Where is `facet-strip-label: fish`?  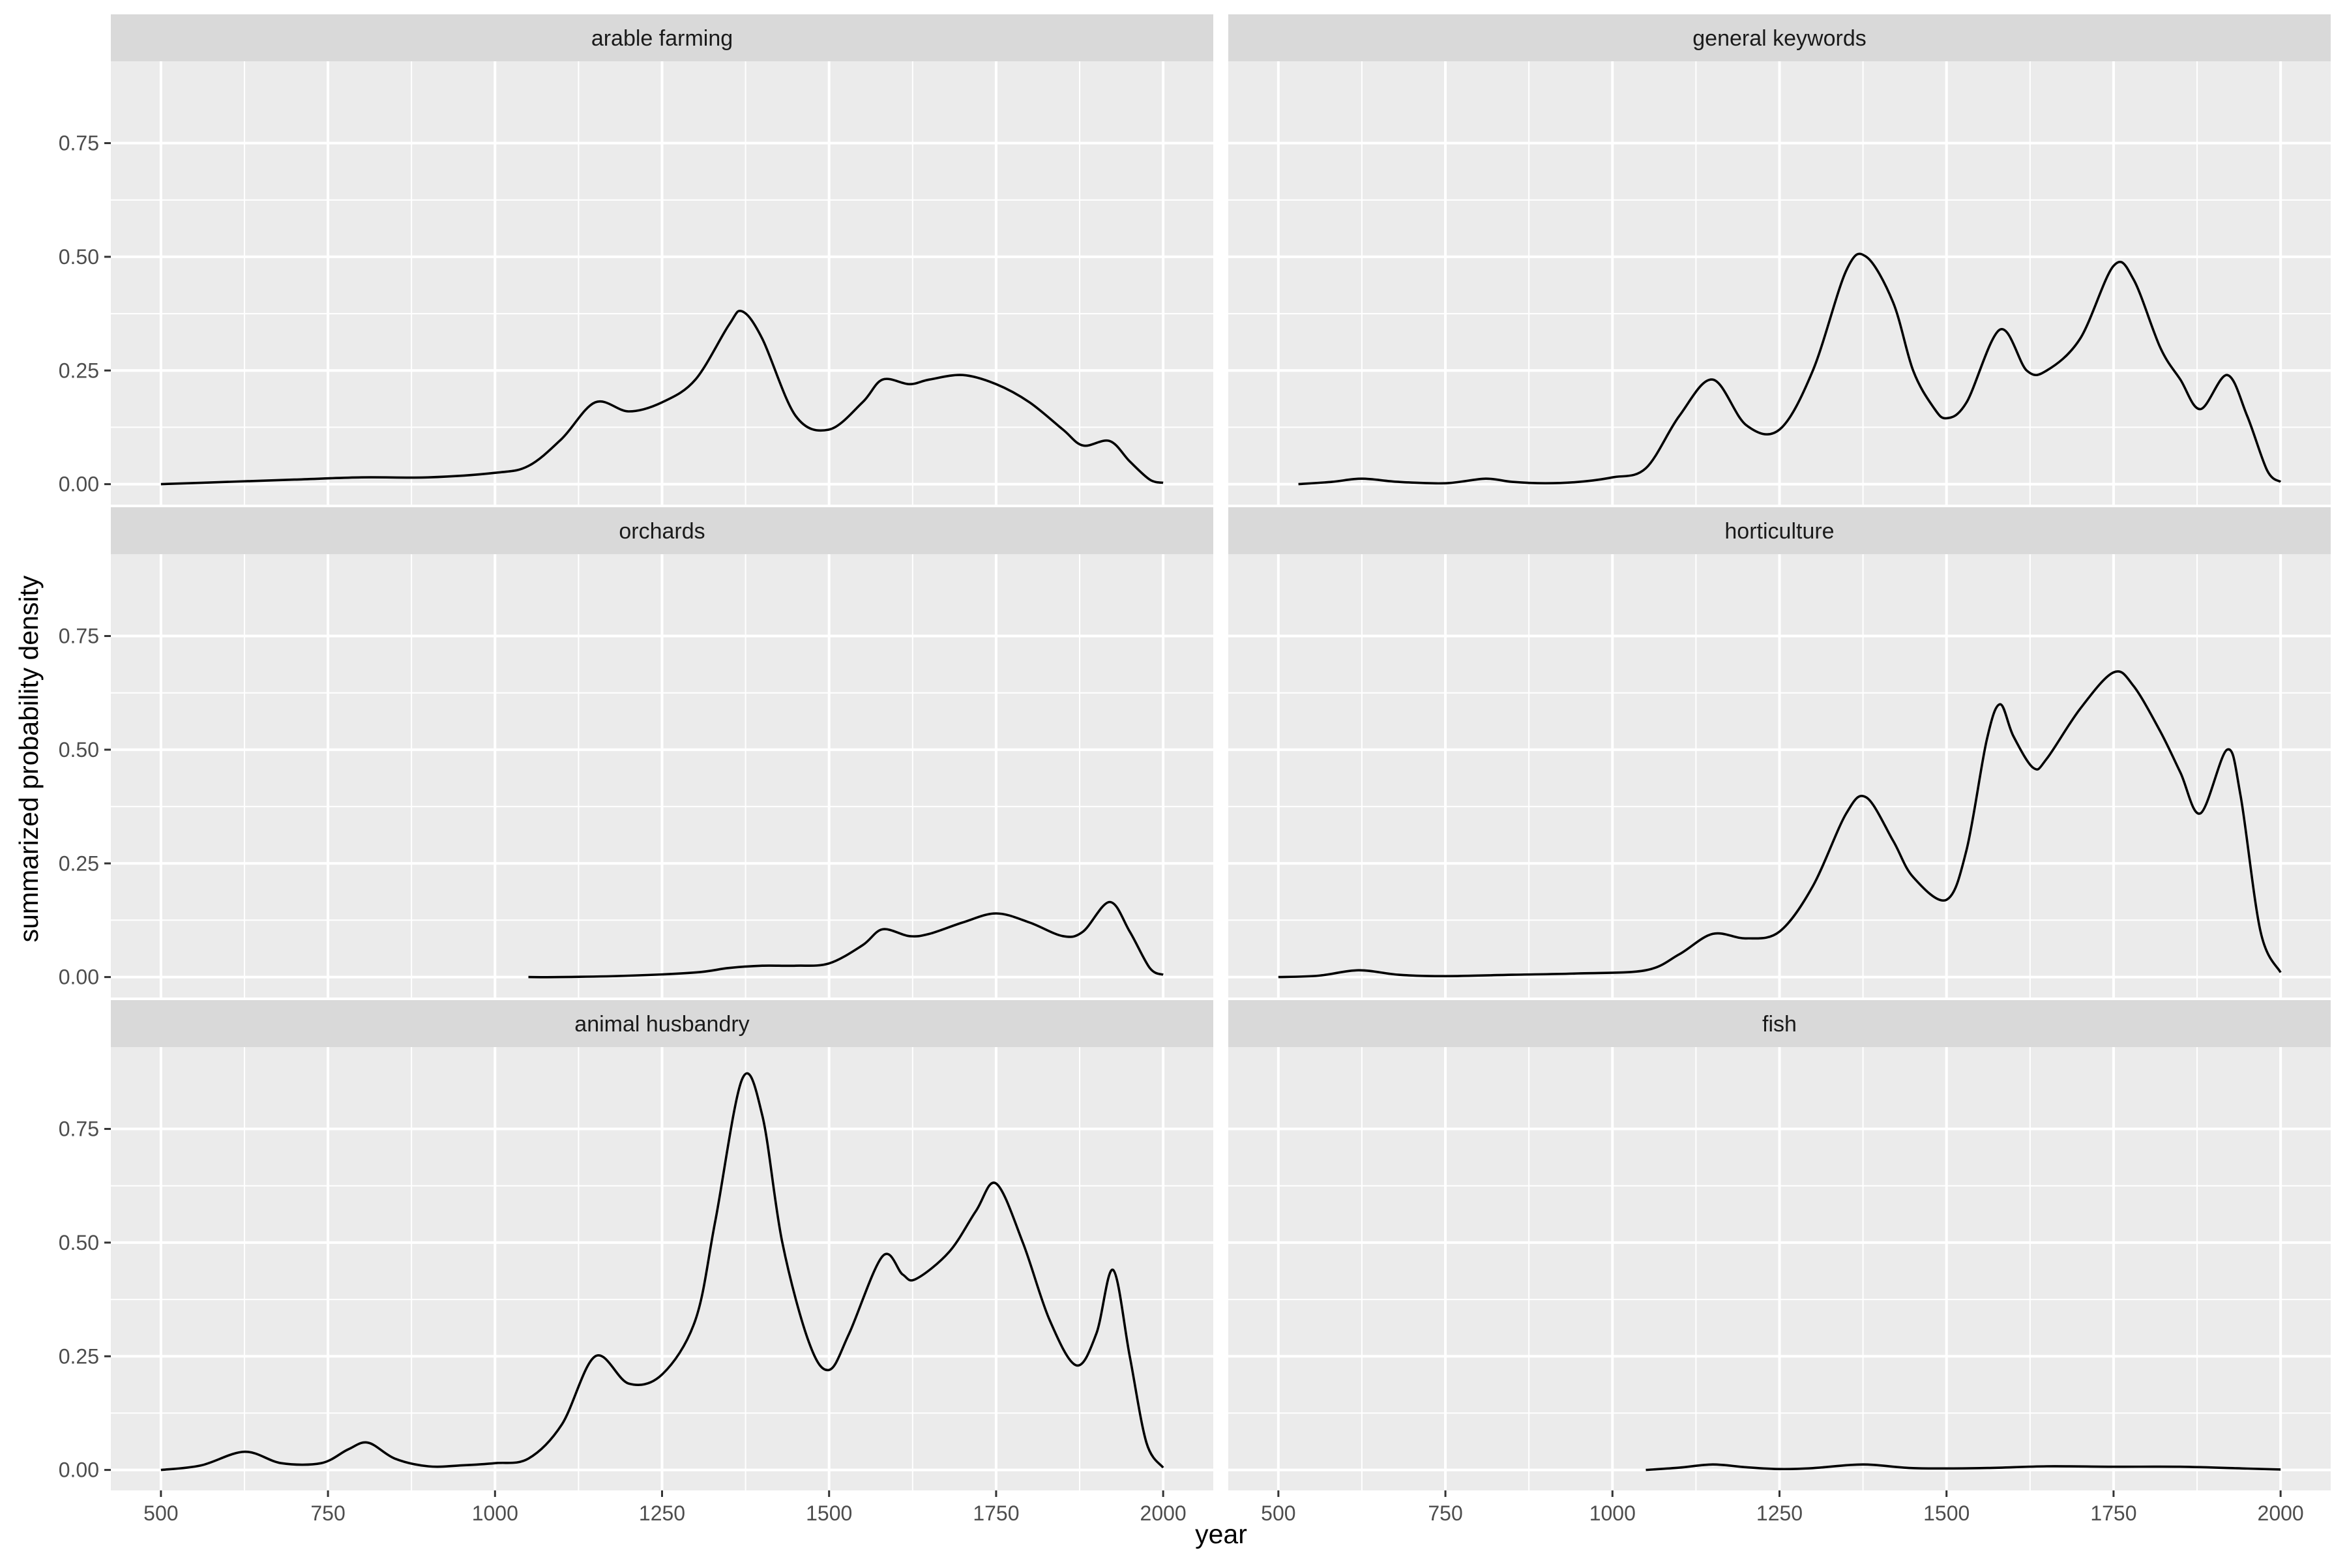 facet-strip-label: fish is located at coordinates (1780, 1025).